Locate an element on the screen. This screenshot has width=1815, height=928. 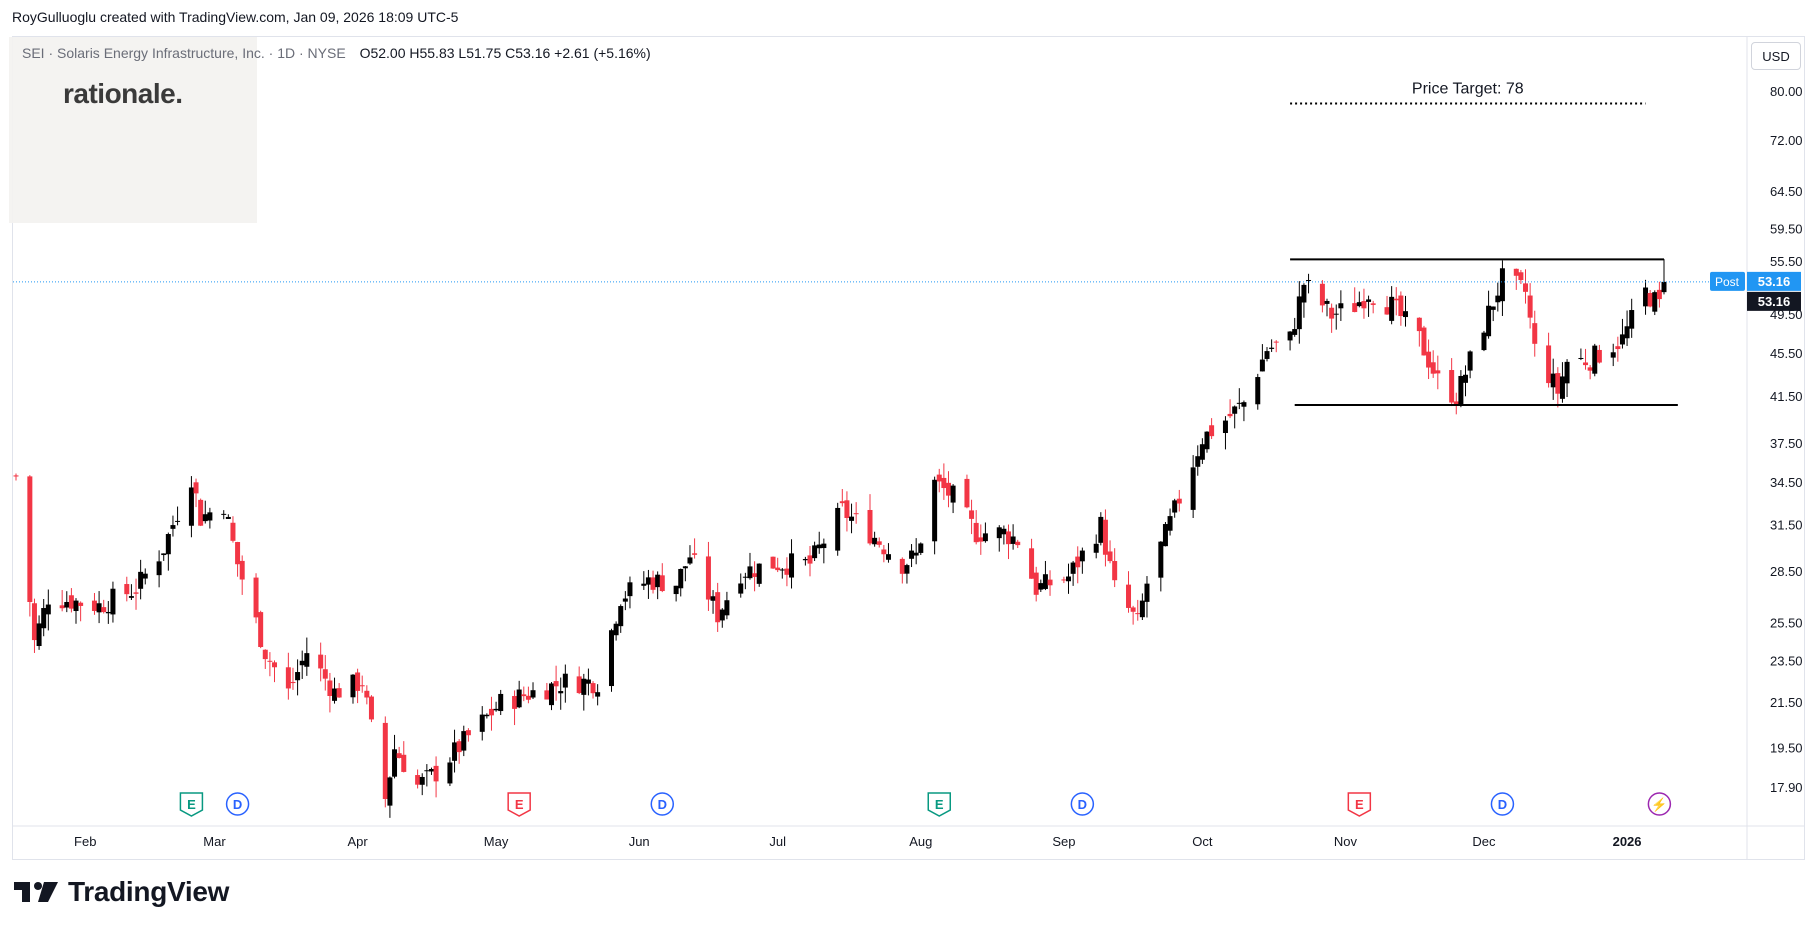
earnings-icon is located at coordinates (939, 804).